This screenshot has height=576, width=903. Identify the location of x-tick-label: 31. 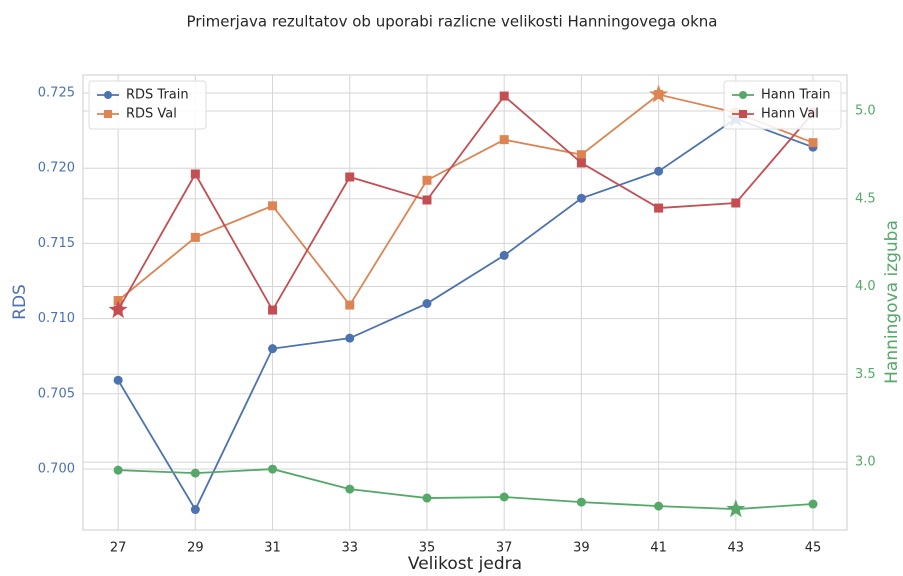
(272, 548).